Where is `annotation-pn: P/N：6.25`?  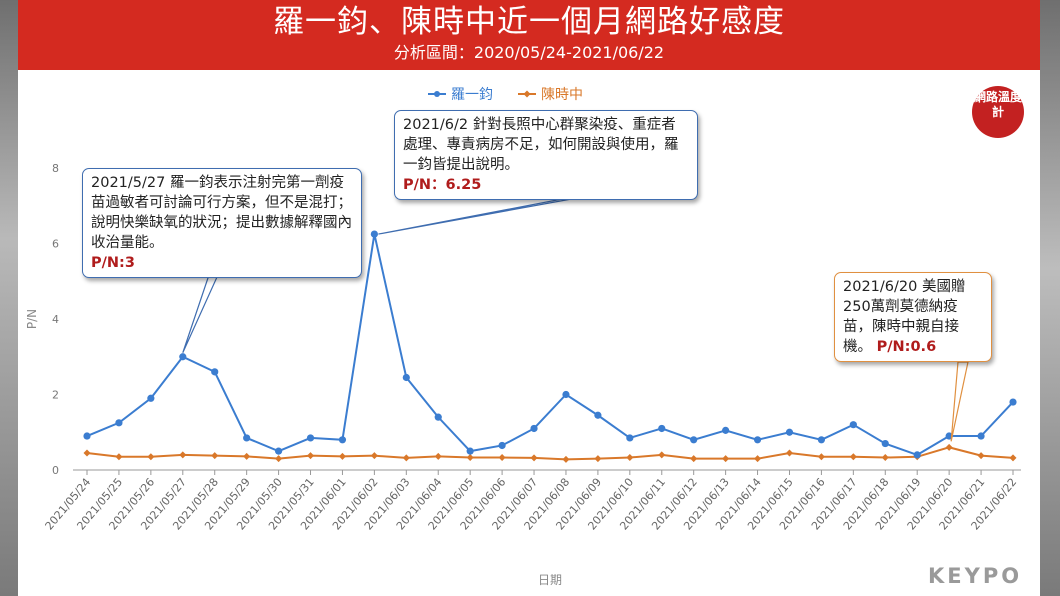 annotation-pn: P/N：6.25 is located at coordinates (442, 185).